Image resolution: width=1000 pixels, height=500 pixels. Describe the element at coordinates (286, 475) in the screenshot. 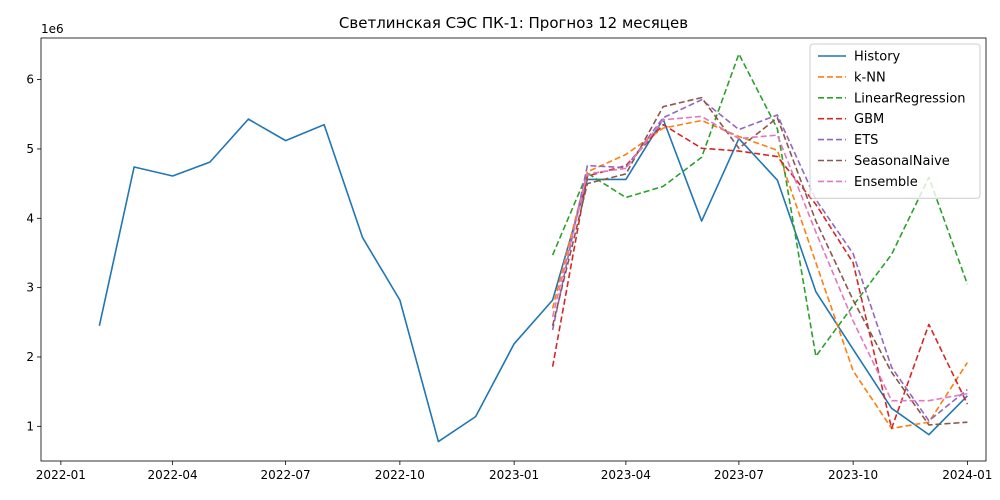

I see `x-tick-label: 2022-07` at that location.